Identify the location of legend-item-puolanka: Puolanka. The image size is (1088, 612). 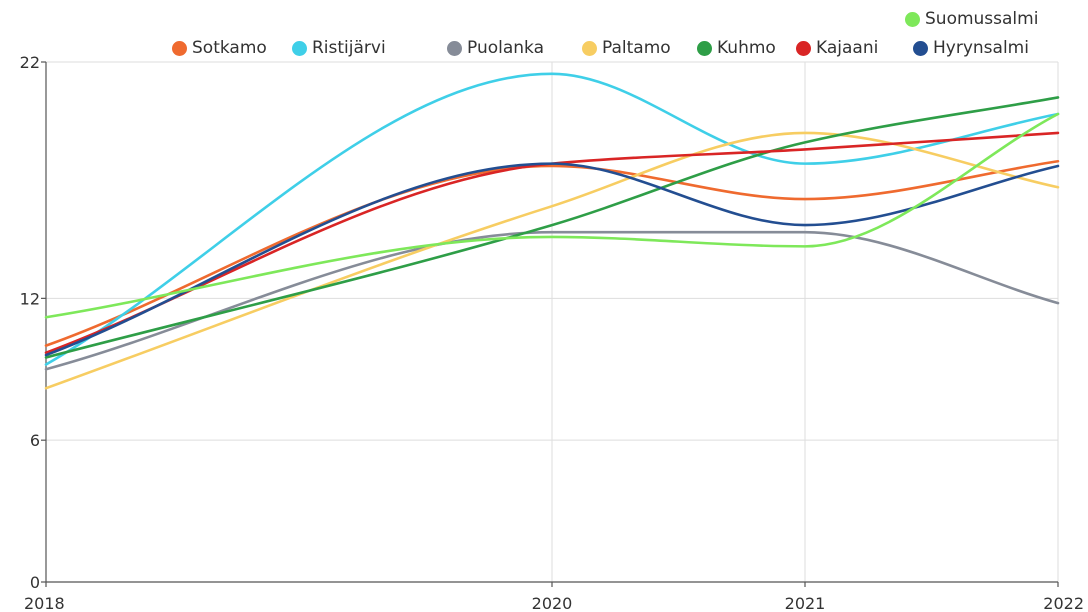
(495, 48).